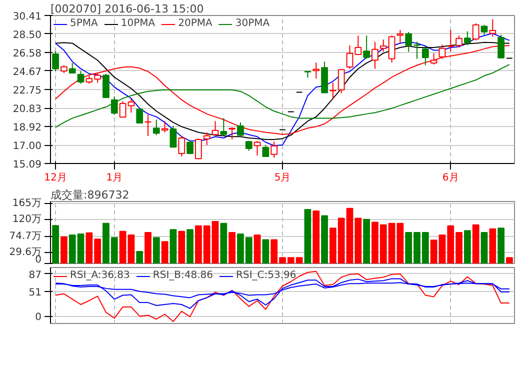  I want to click on x-tick-label: 6月, so click(450, 178).